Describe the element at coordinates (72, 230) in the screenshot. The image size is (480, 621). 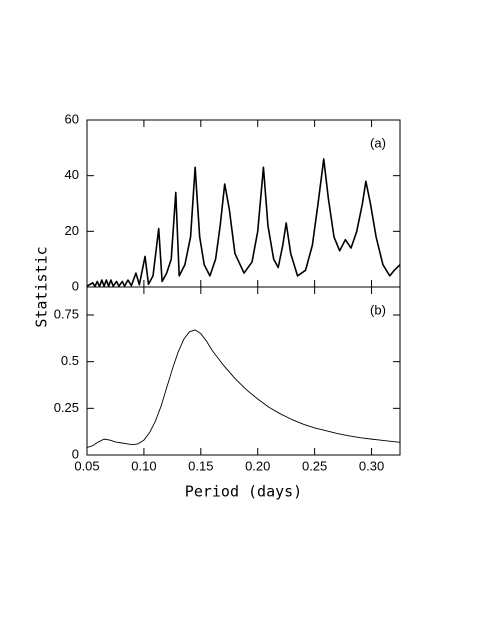
I see `y-tick-label: 20` at that location.